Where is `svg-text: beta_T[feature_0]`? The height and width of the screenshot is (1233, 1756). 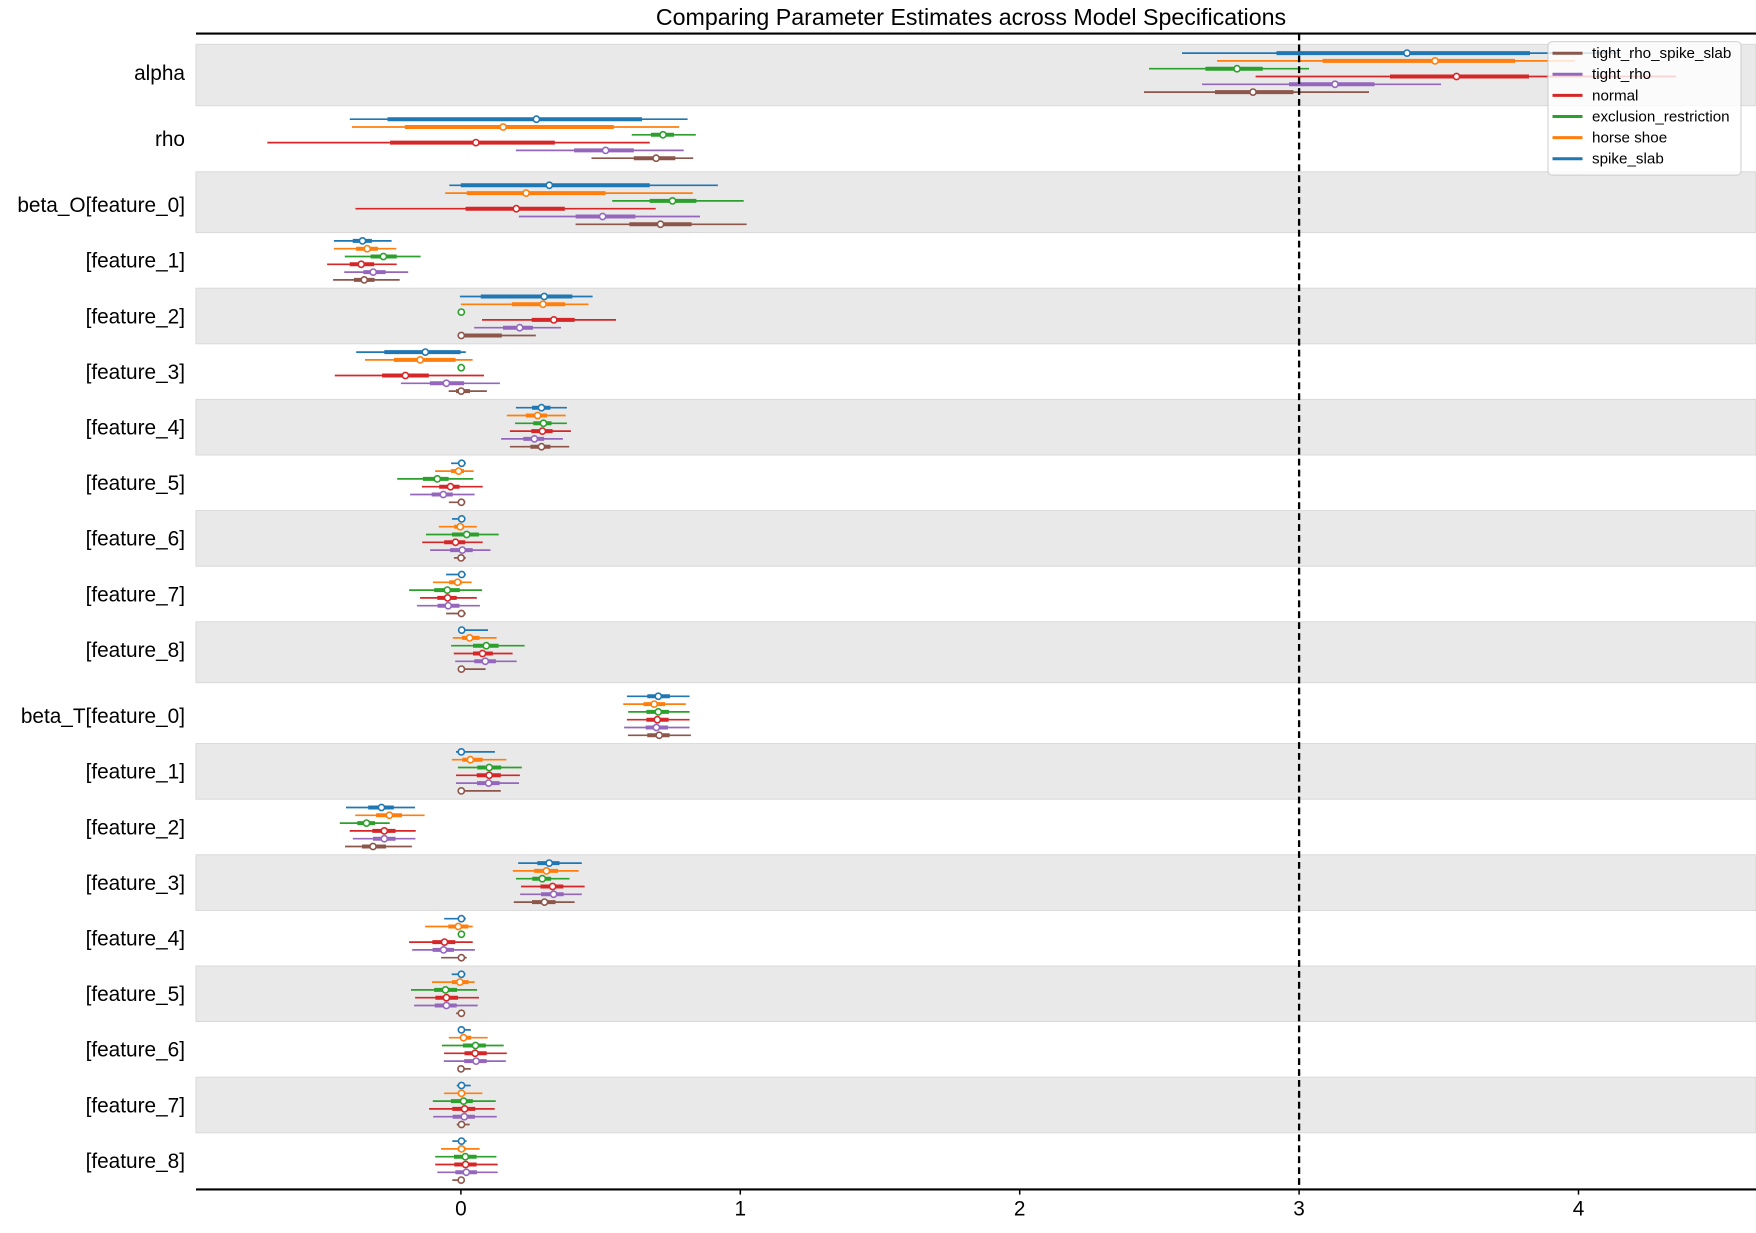 svg-text: beta_T[feature_0] is located at coordinates (103, 716).